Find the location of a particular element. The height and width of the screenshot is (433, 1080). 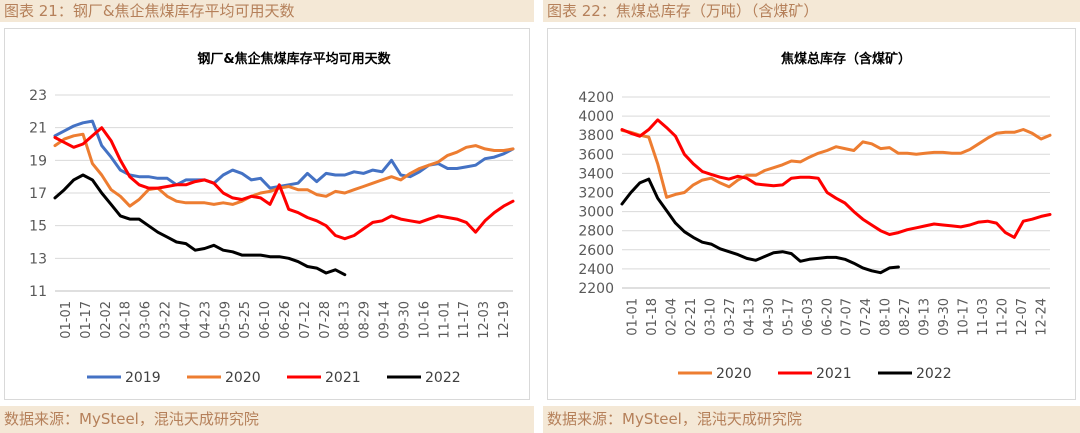

x-tick-label: 07-07 is located at coordinates (847, 317).